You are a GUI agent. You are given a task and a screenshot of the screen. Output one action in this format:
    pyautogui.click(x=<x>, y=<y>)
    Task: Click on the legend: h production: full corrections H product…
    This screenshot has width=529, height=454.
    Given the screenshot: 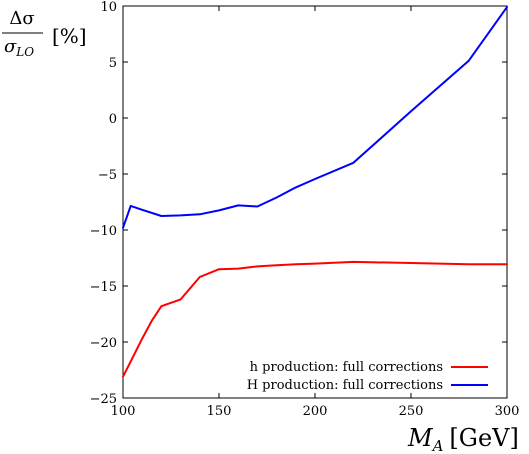 What is the action you would take?
    pyautogui.click(x=367, y=376)
    